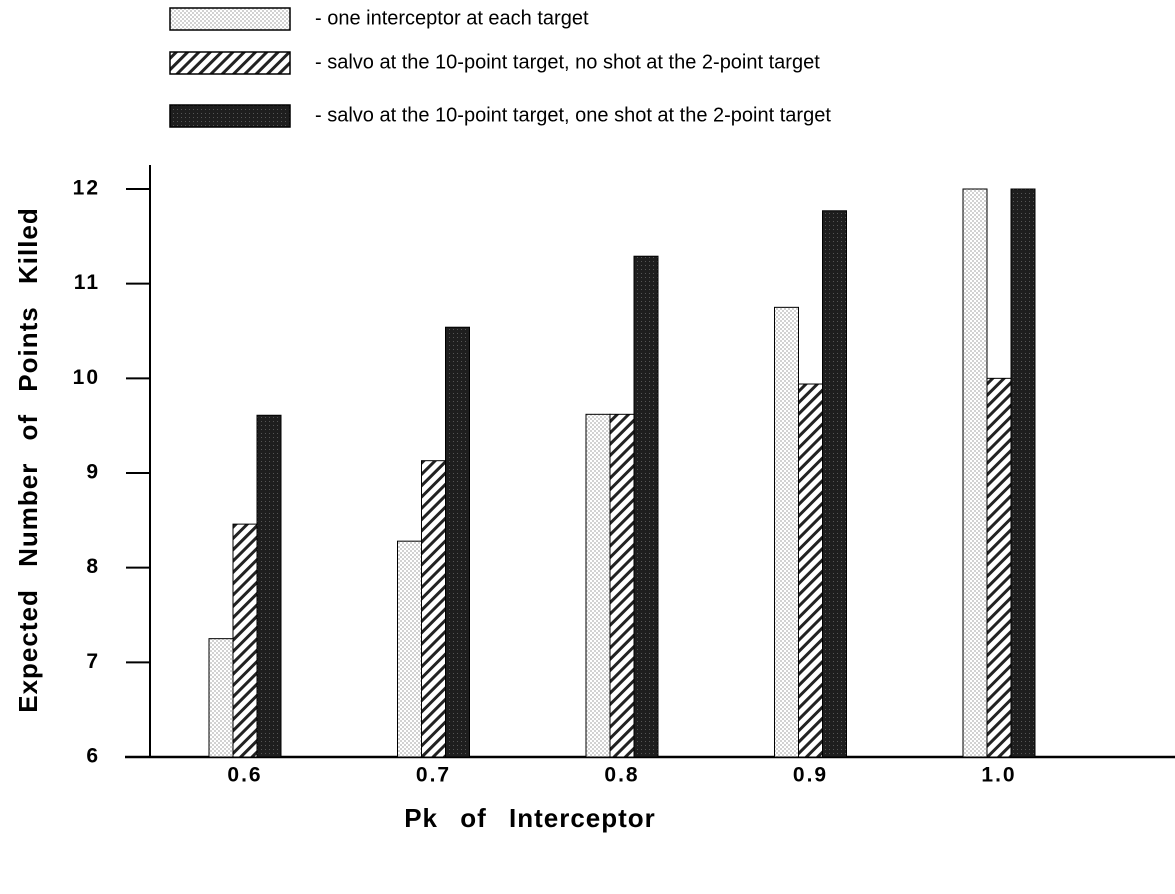 The height and width of the screenshot is (894, 1175). I want to click on x-tick-label: 0.6, so click(244, 775).